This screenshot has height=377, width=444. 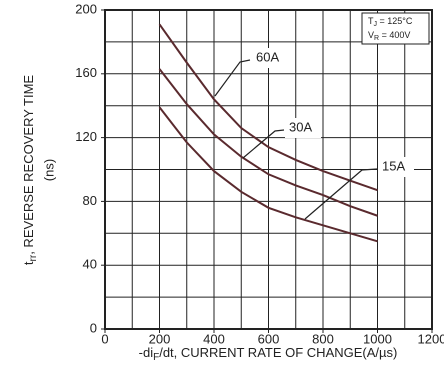 What do you see at coordinates (86, 72) in the screenshot?
I see `y-tick-label: 160` at bounding box center [86, 72].